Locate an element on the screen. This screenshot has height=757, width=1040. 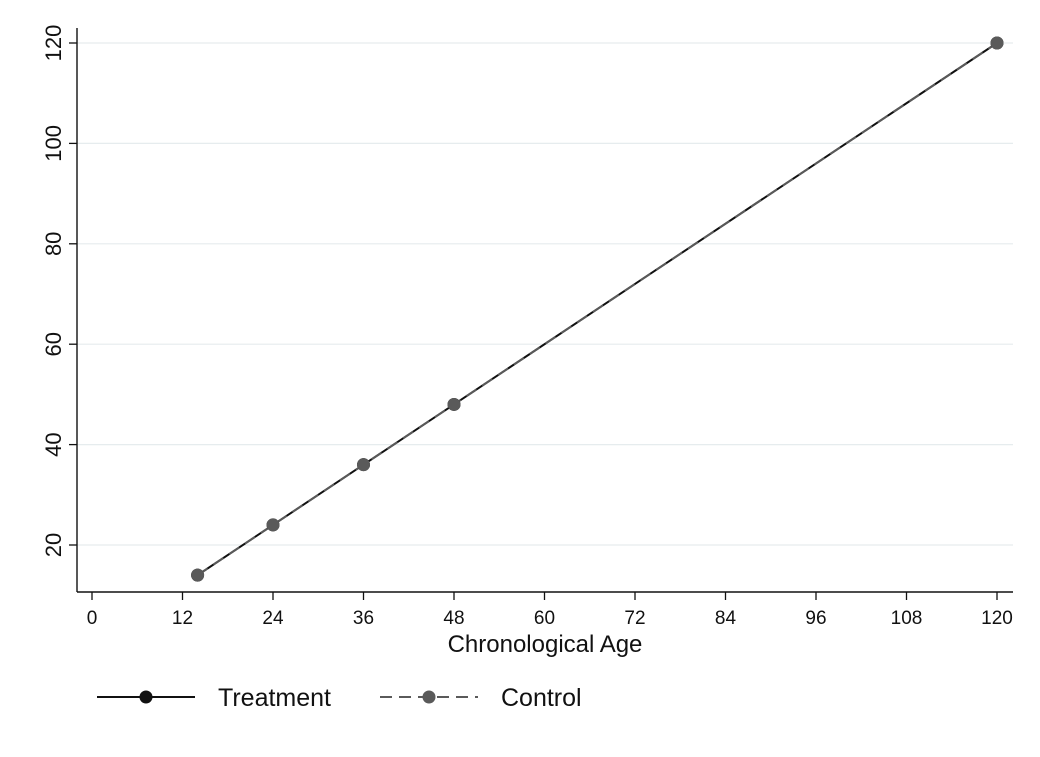
y-axis-ticks: 20 40 60 80 100 120 is located at coordinates (59, 291).